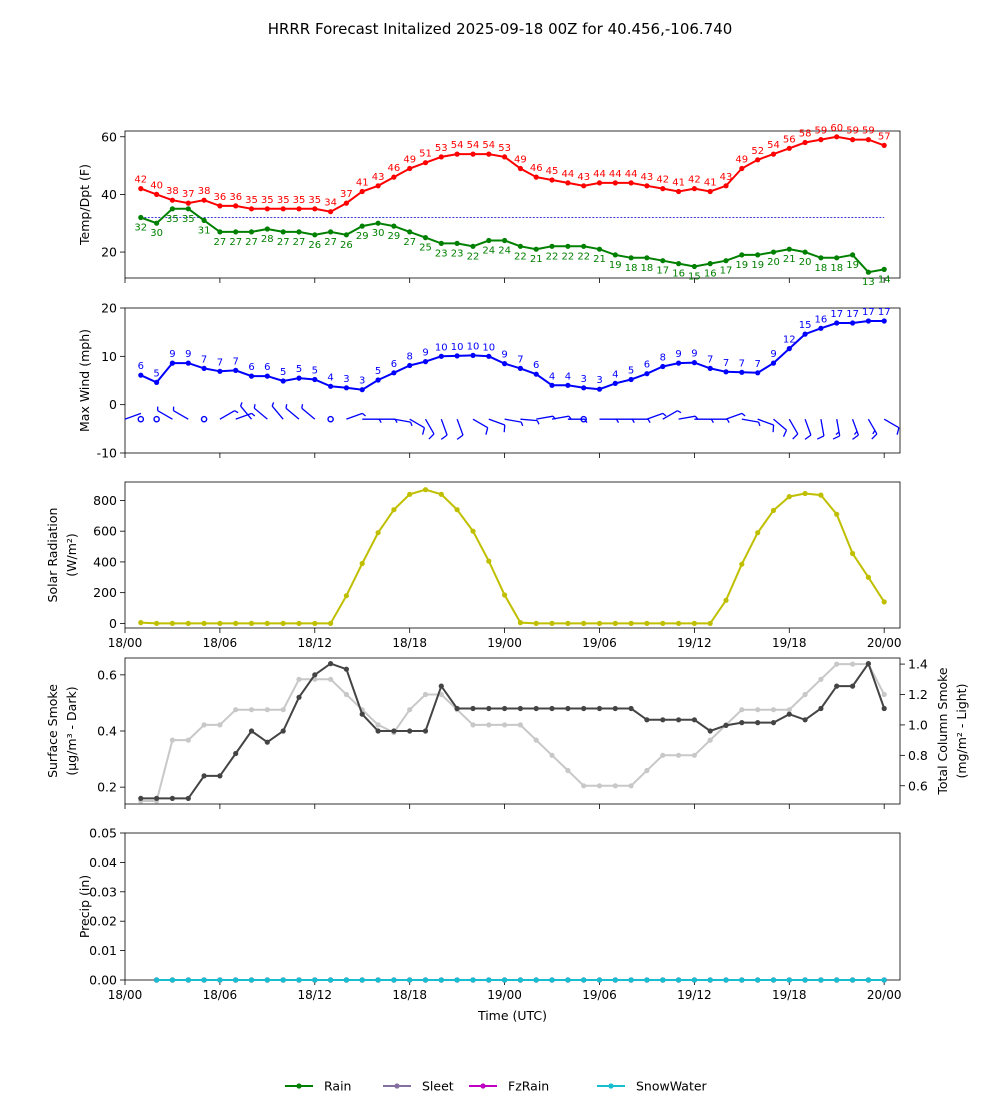 The width and height of the screenshot is (1000, 1100). I want to click on temp-data-label: 36, so click(220, 197).